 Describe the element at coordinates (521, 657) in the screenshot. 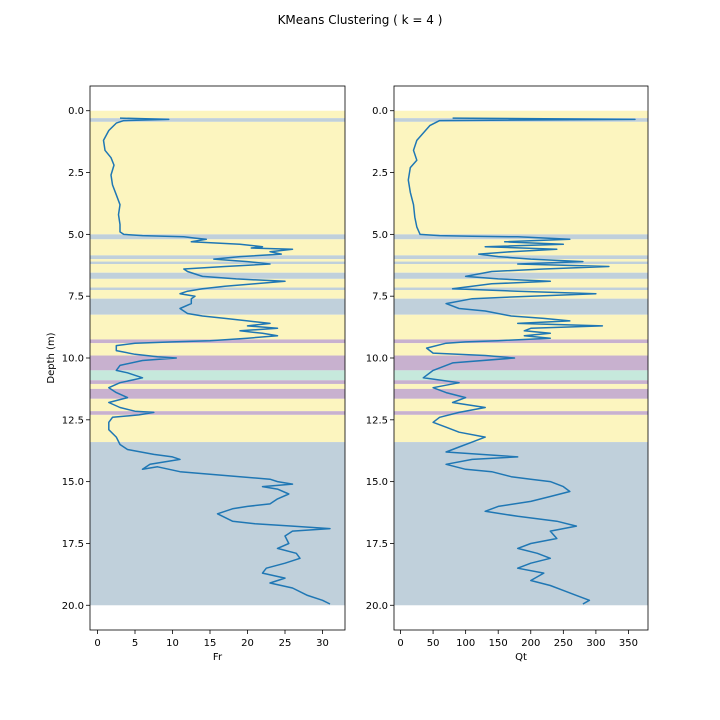

I see `x-axis-label: Qt` at that location.